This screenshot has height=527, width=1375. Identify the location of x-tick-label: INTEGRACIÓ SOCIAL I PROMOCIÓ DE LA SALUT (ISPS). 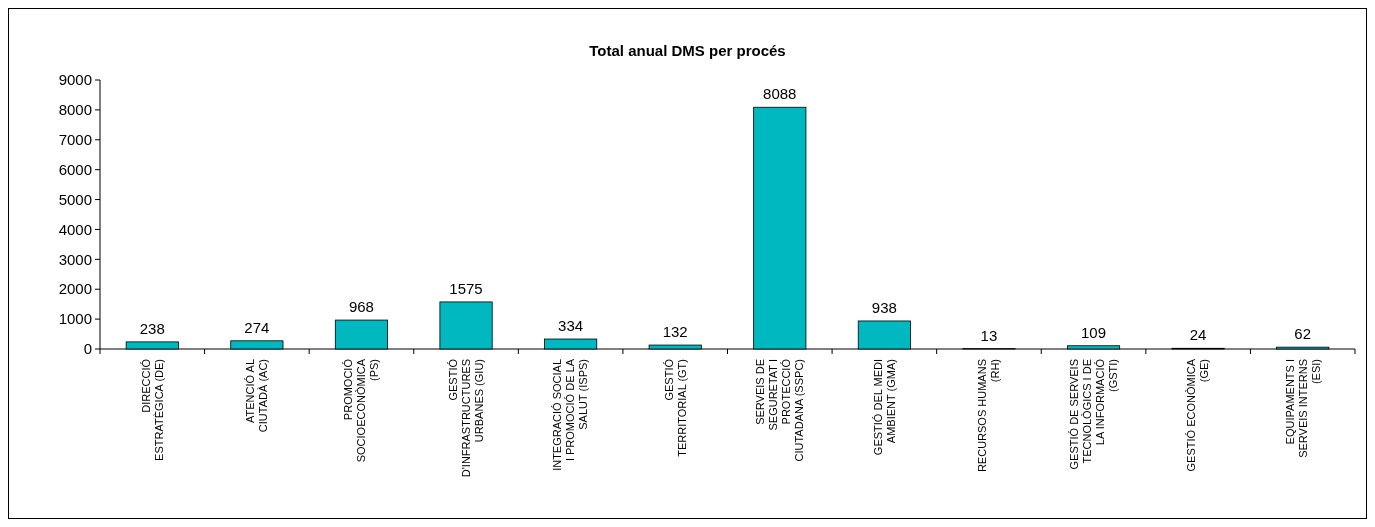
(570, 414).